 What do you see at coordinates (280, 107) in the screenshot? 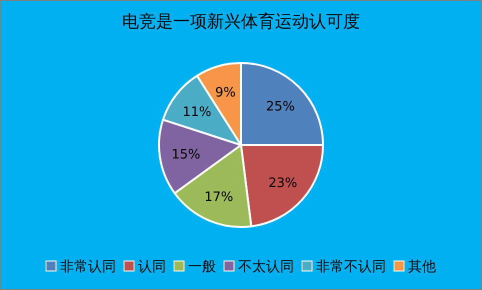
I see `data-label: 25%` at bounding box center [280, 107].